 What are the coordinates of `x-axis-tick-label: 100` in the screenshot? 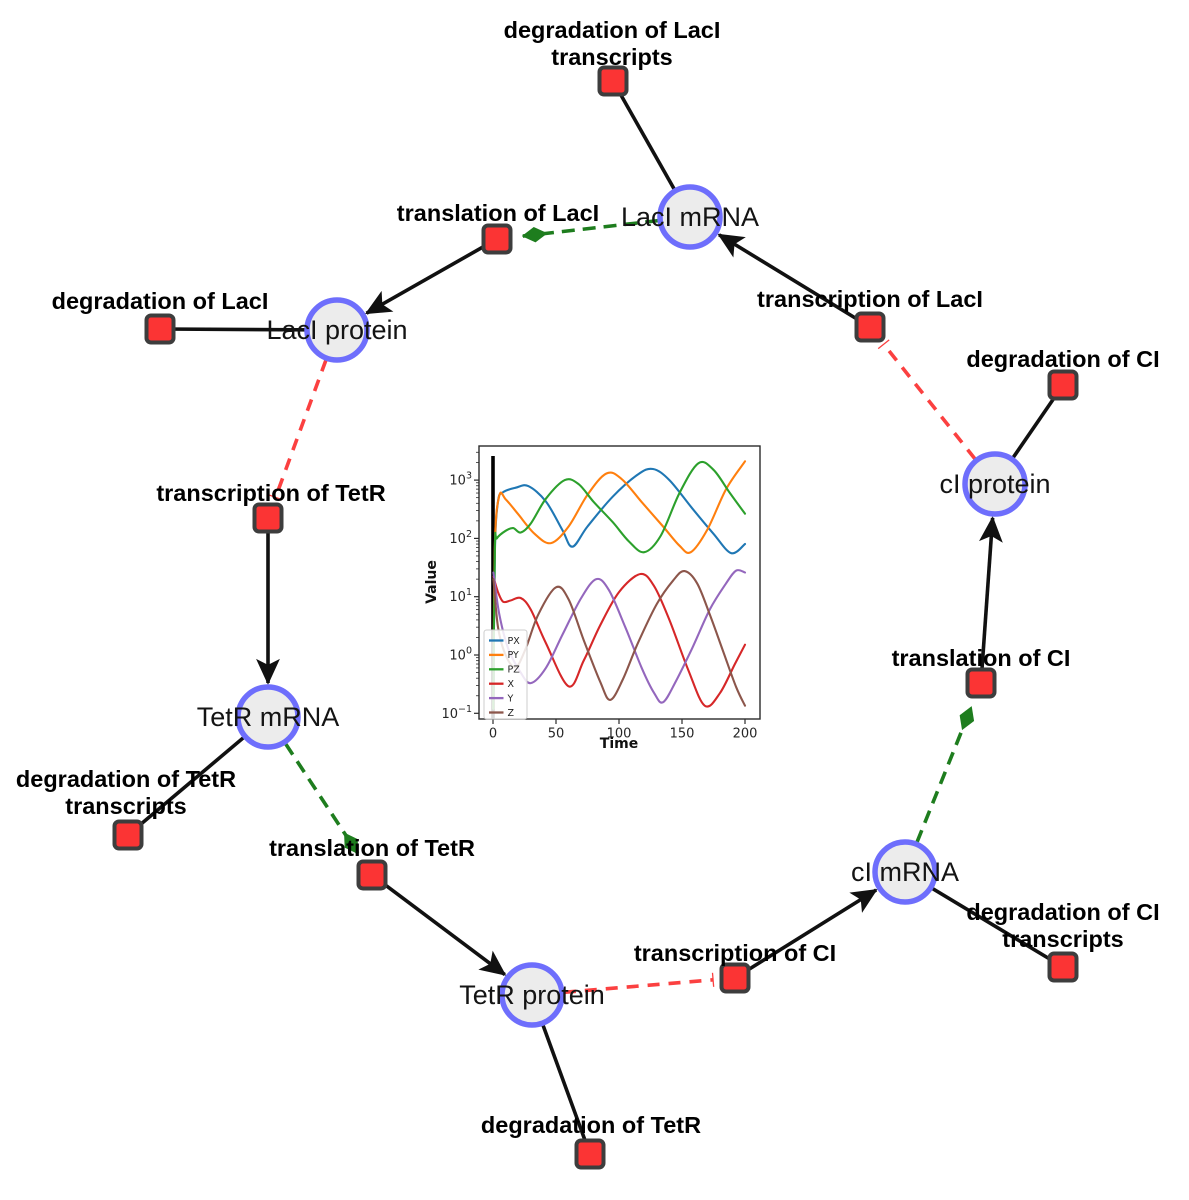 It's located at (619, 734).